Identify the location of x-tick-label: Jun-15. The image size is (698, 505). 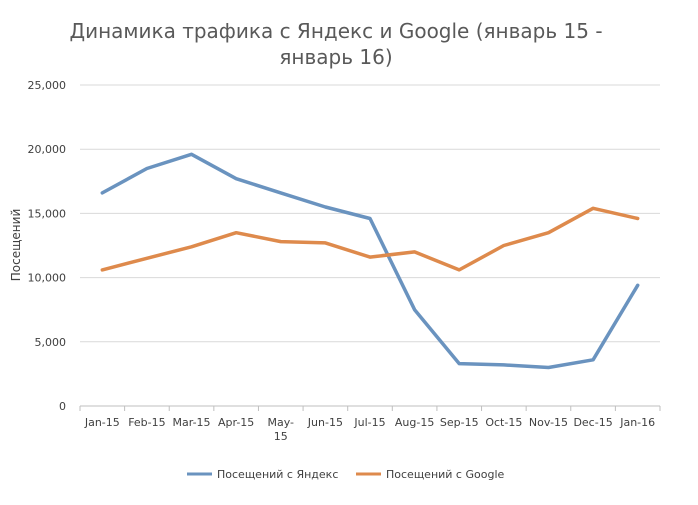
(325, 422).